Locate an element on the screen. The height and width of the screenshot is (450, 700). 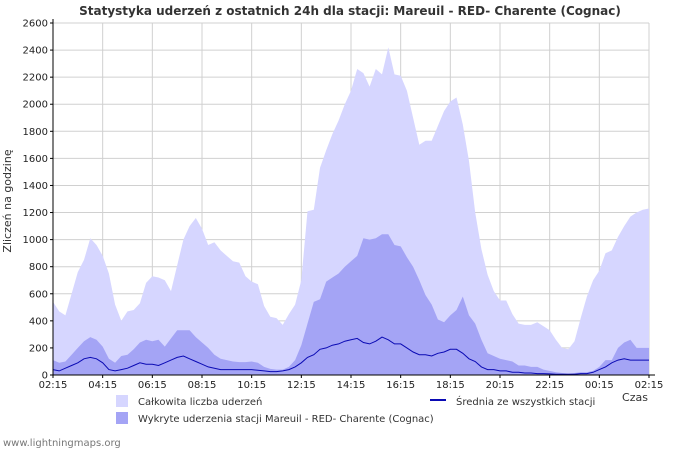
y-tick-label: 200 is located at coordinates (38, 348).